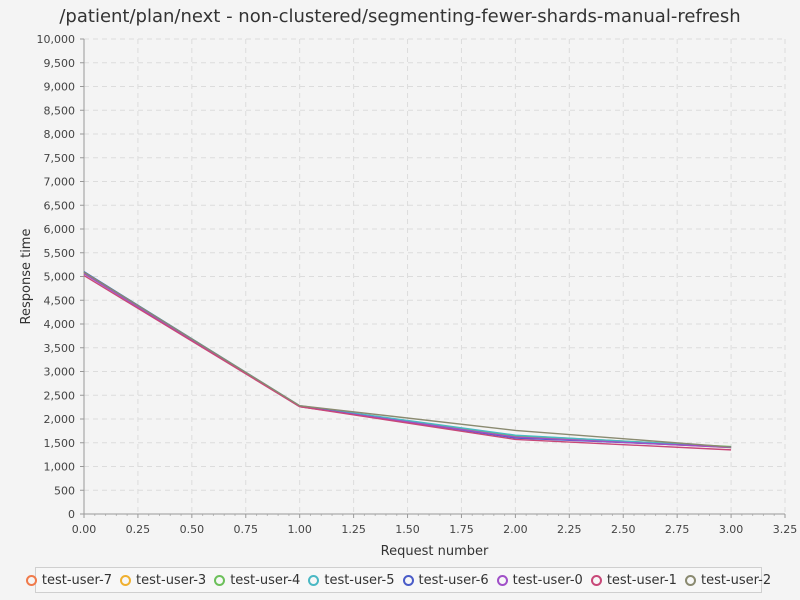  I want to click on legend-item-test-user-5: test-user-5, so click(351, 580).